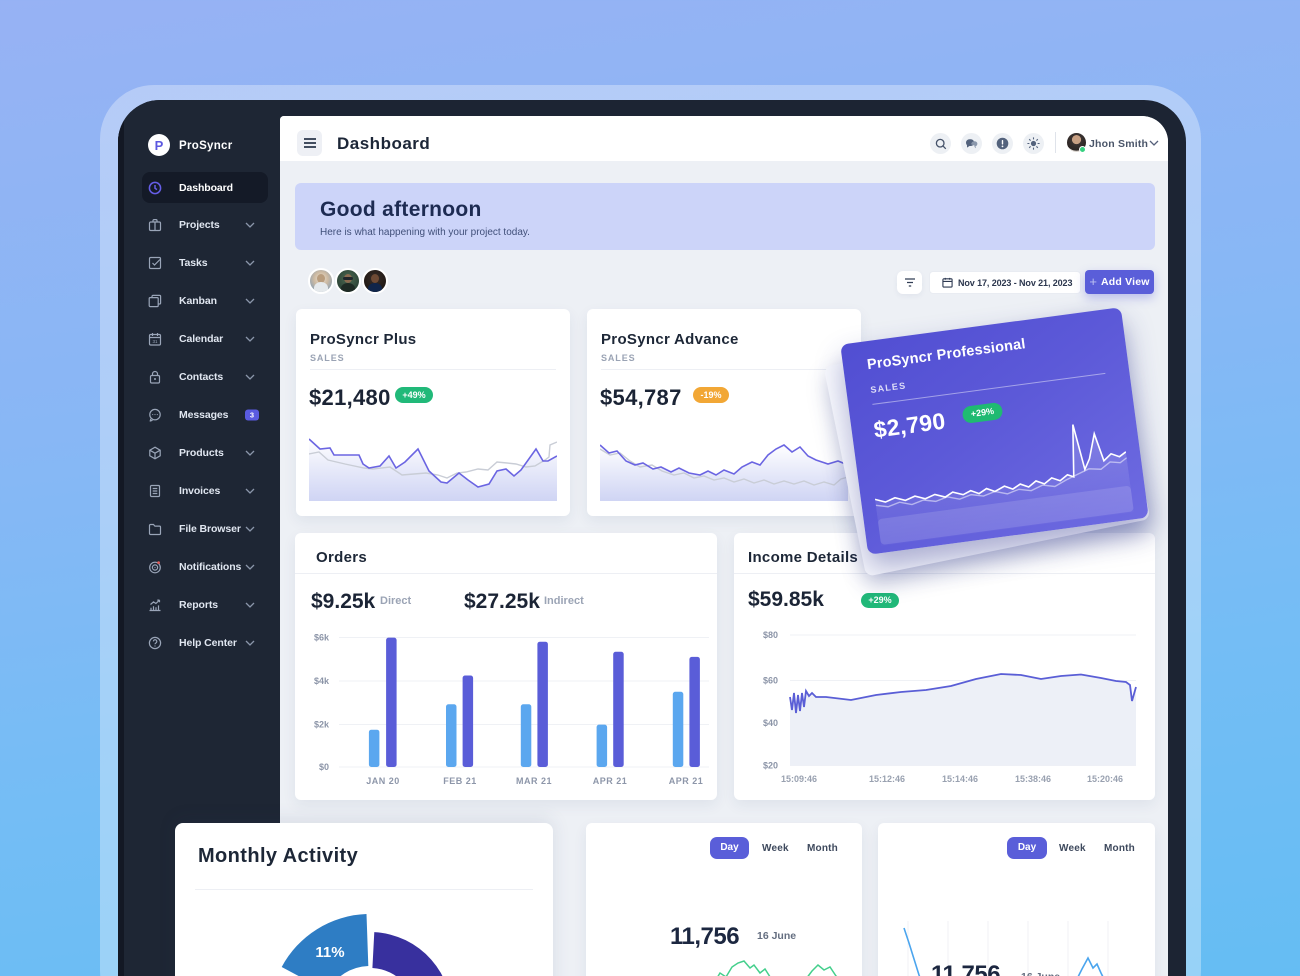 Image resolution: width=1300 pixels, height=976 pixels. I want to click on svg-text: JAN 20, so click(383, 781).